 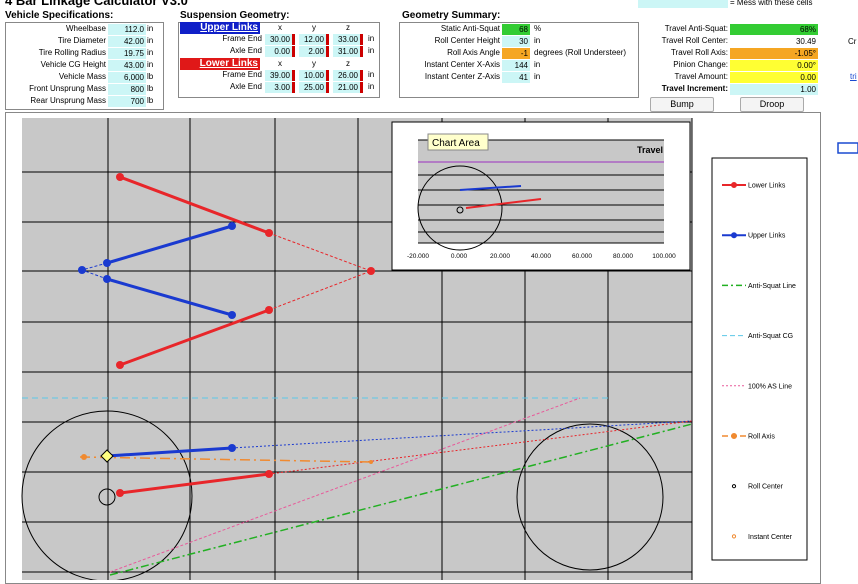 What do you see at coordinates (664, 256) in the screenshot?
I see `x-tick-label: 100.000` at bounding box center [664, 256].